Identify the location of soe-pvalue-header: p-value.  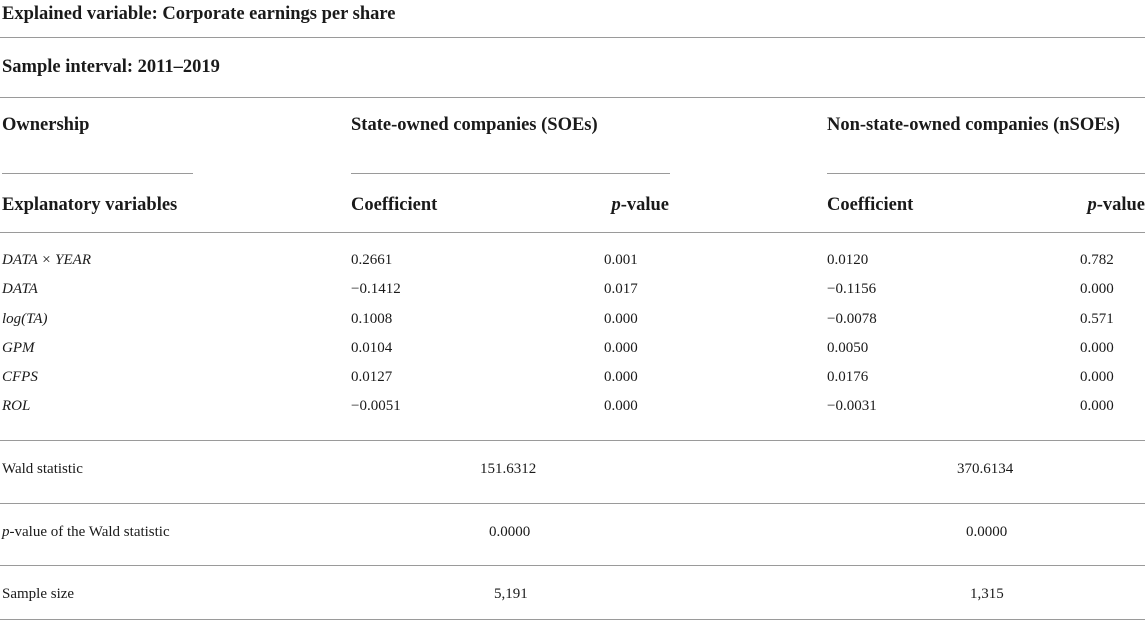
(640, 205).